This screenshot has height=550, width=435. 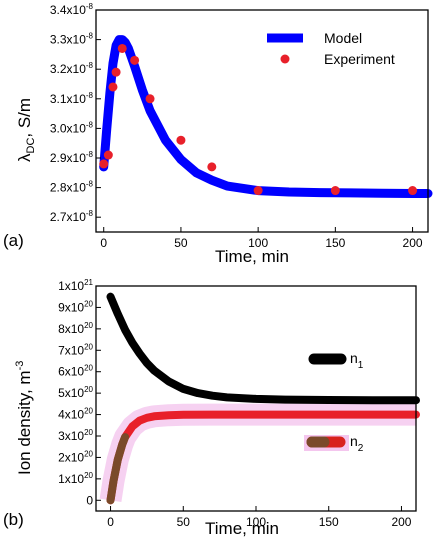 I want to click on panel-a-label: (a), so click(x=13, y=240).